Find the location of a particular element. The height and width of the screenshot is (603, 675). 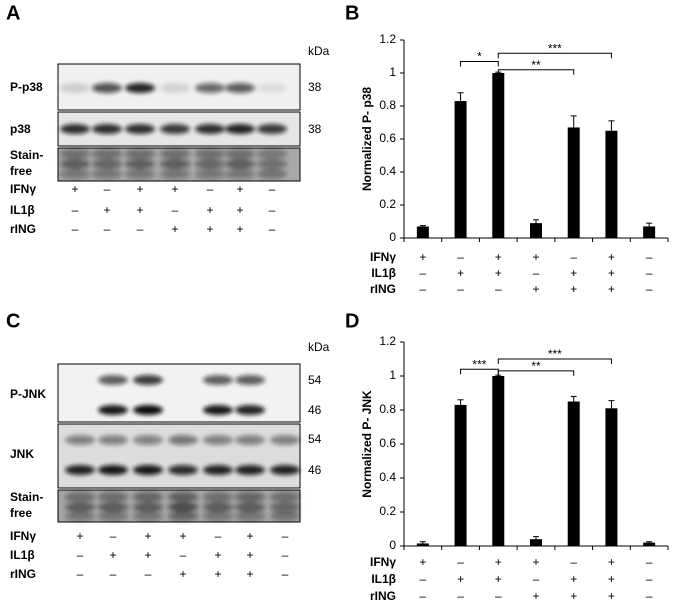

y-tick-label: 0.2 is located at coordinates (387, 511).